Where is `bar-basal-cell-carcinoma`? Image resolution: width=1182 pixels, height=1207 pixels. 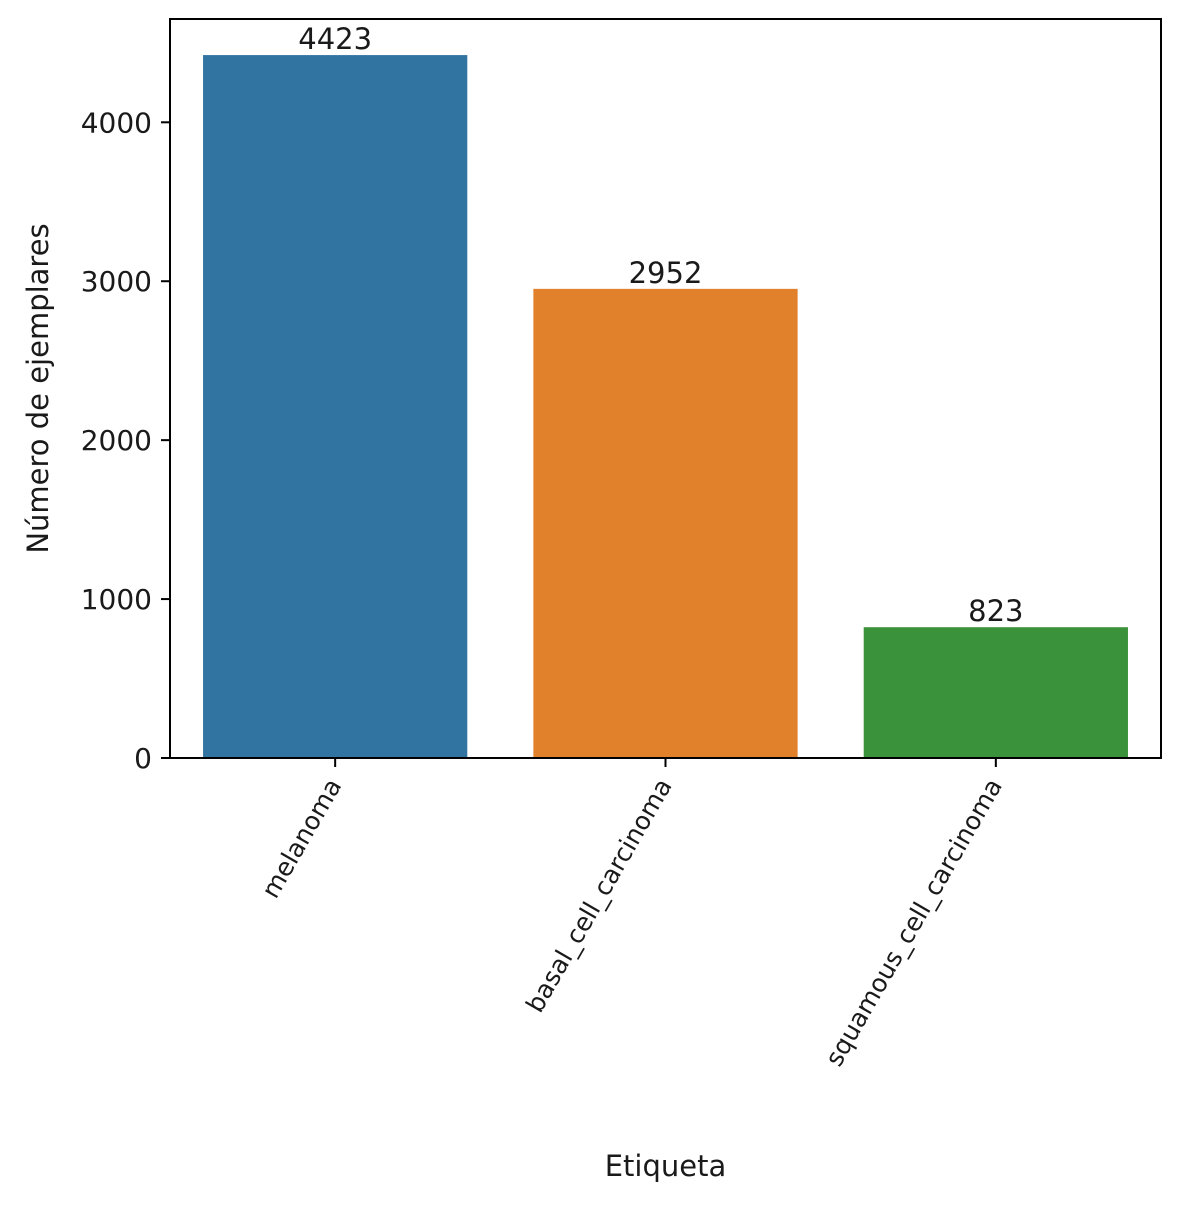
bar-basal-cell-carcinoma is located at coordinates (665, 523).